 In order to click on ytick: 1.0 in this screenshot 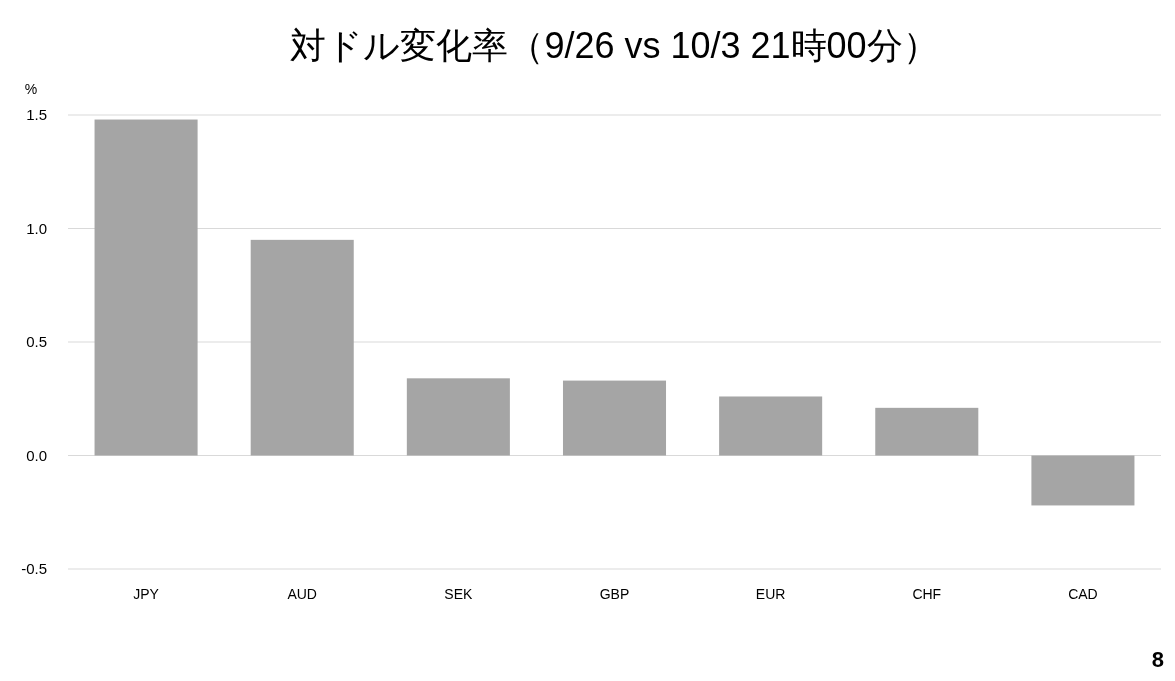, I will do `click(36, 228)`.